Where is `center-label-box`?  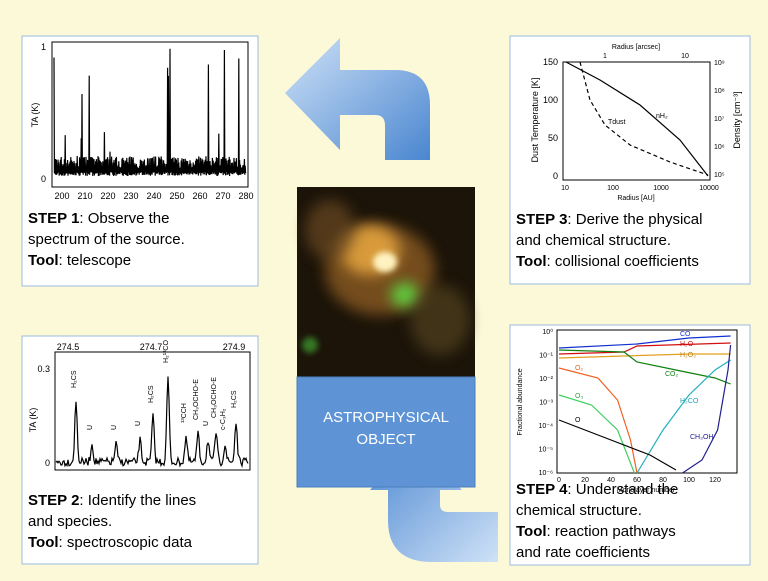
center-label-box is located at coordinates (386, 432).